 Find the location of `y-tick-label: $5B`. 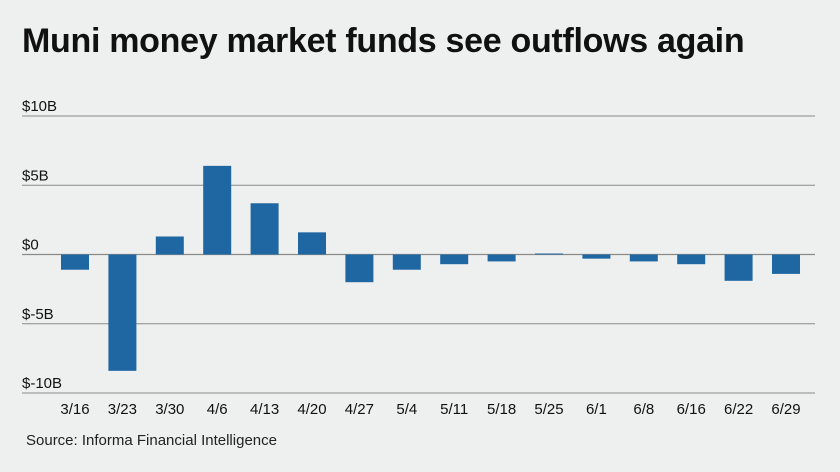

y-tick-label: $5B is located at coordinates (35, 175).